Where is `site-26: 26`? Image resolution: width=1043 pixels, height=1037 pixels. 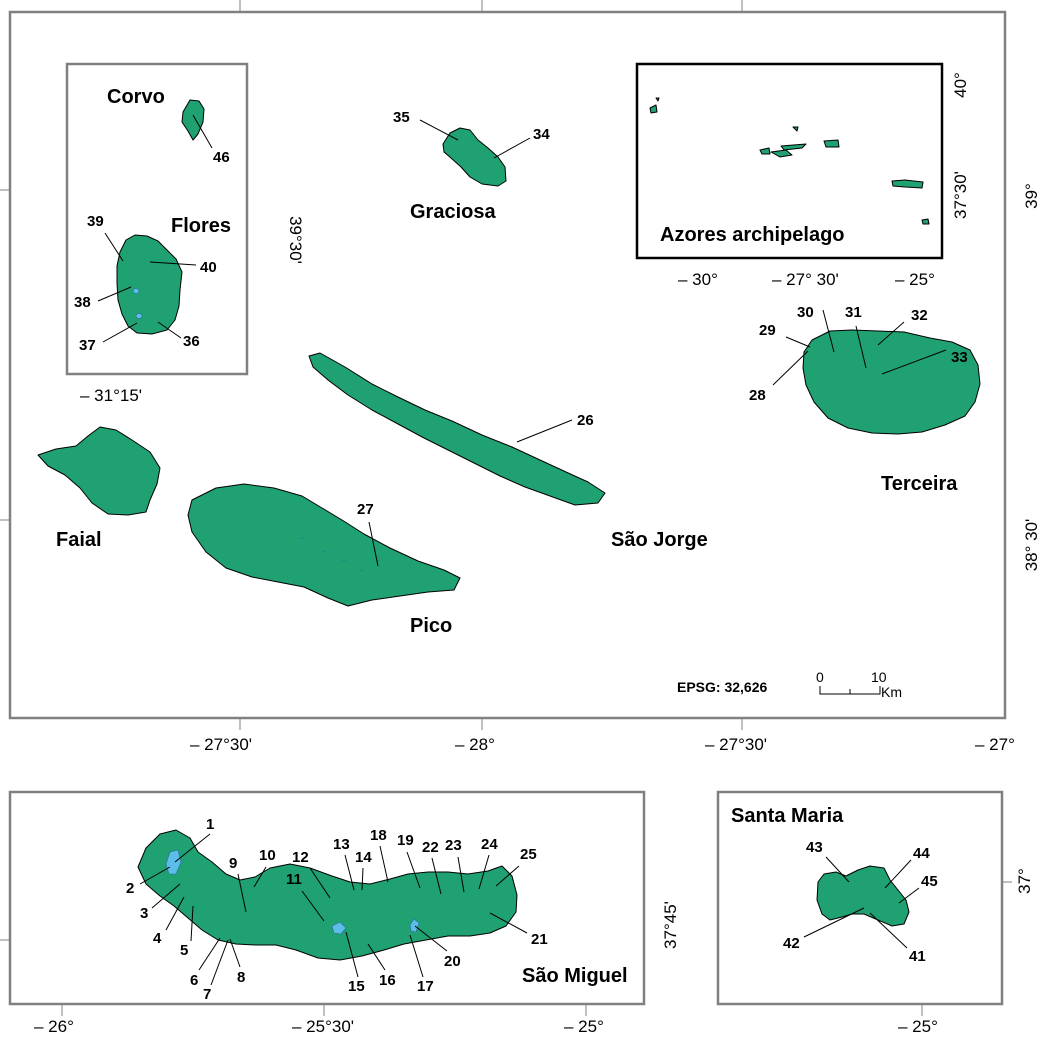 site-26: 26 is located at coordinates (585, 420).